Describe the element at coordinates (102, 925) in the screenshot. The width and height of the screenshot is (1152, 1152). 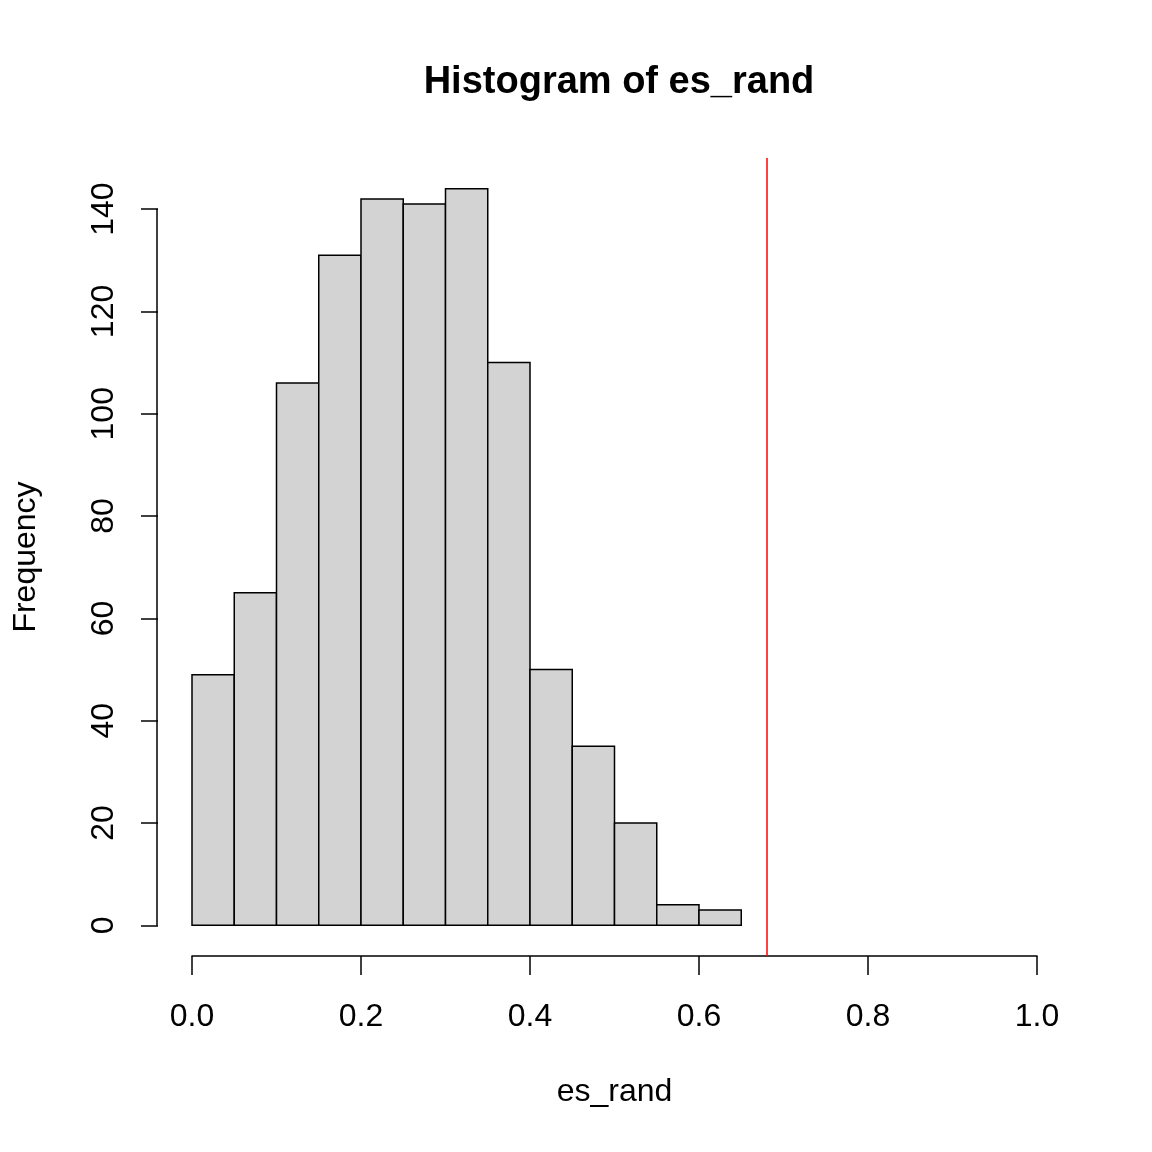
I see `y-tick-label: 0` at that location.